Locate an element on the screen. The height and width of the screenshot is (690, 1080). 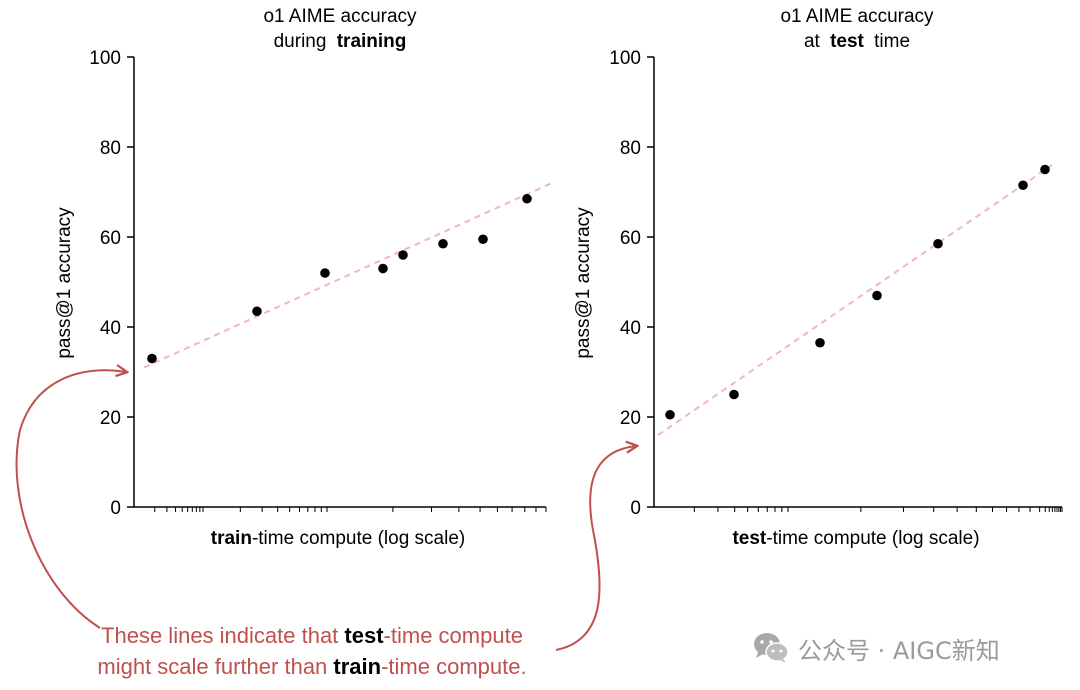
watermark-text: 公众号 · AIGC新知 is located at coordinates (899, 650).